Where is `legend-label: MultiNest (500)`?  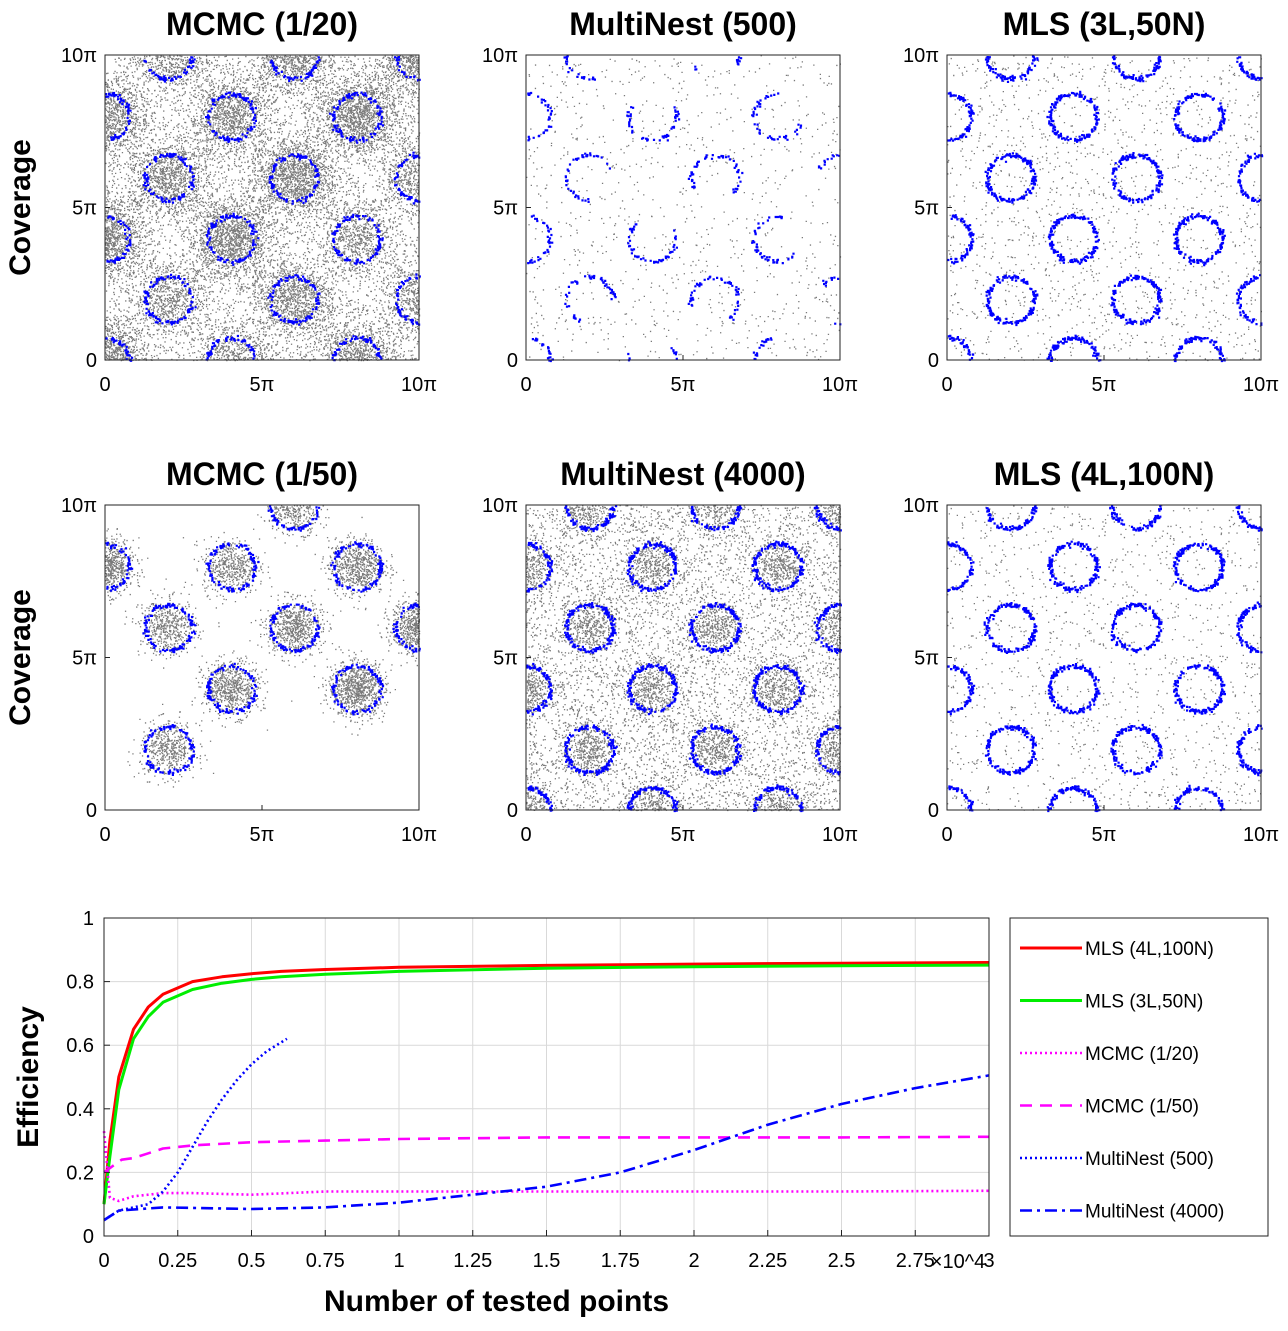 legend-label: MultiNest (500) is located at coordinates (1149, 1159).